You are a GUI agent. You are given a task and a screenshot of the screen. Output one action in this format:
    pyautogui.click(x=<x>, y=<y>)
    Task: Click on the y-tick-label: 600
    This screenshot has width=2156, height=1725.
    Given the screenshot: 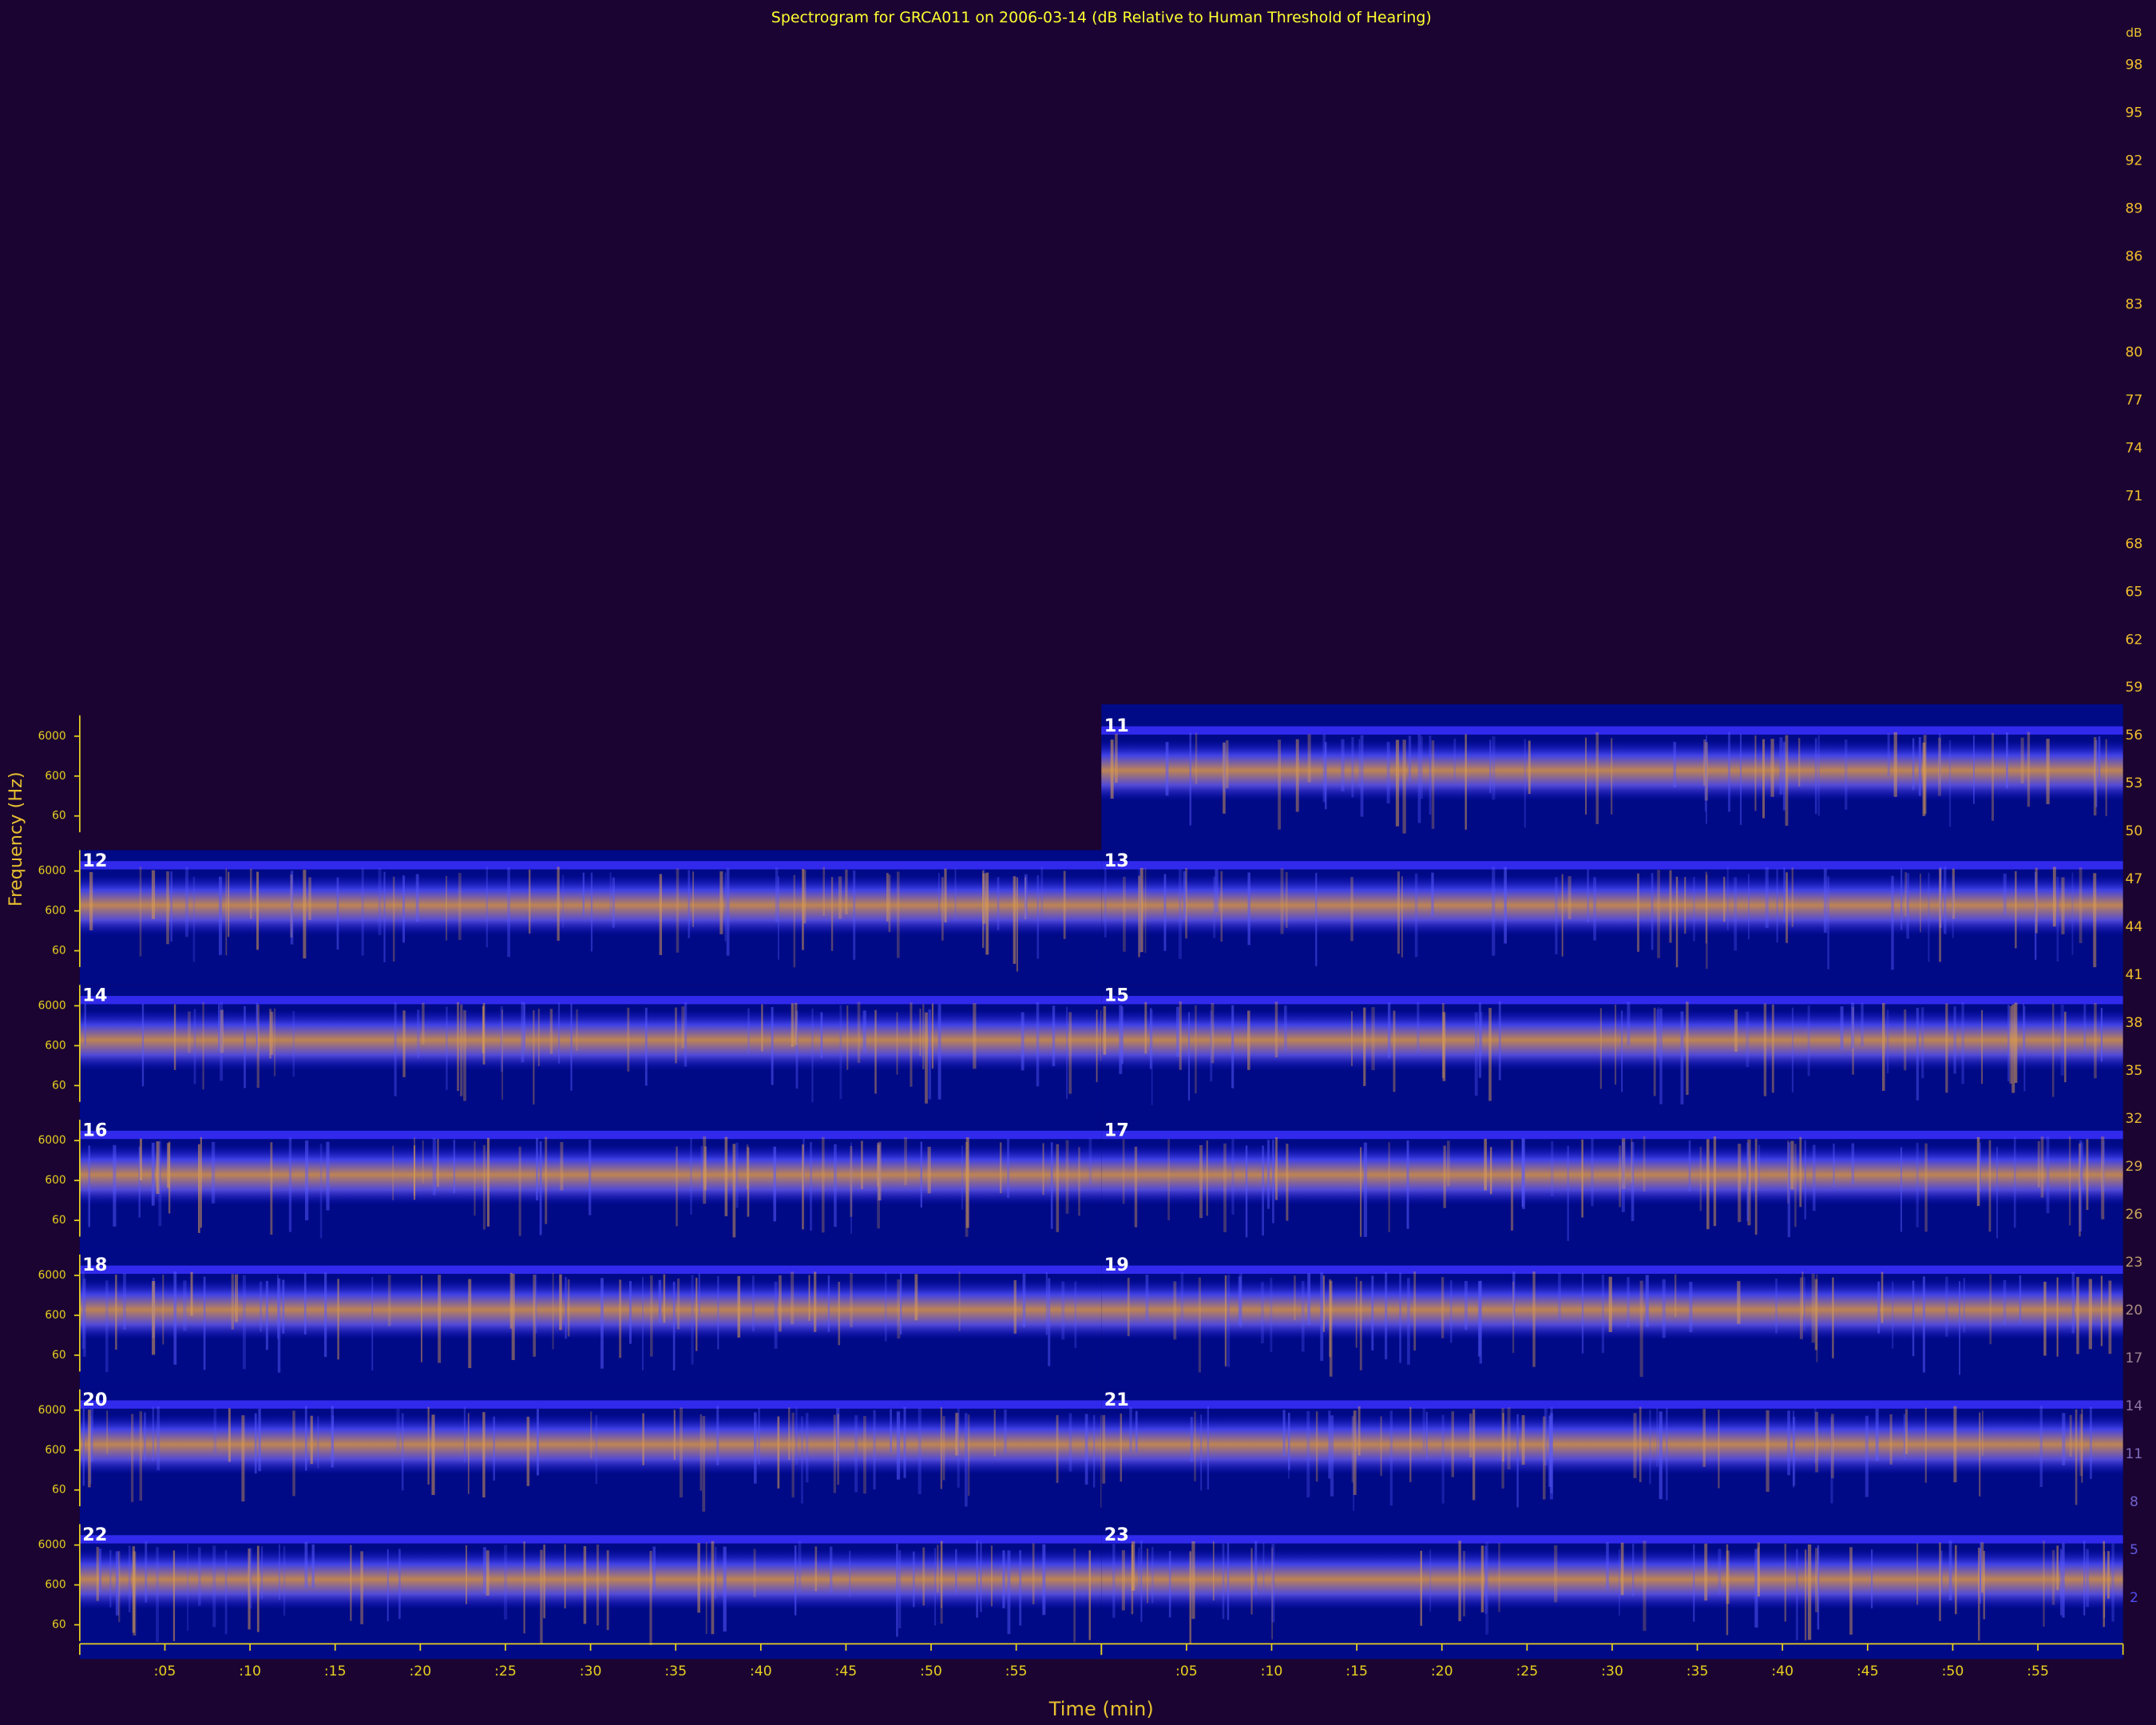 What is the action you would take?
    pyautogui.click(x=55, y=1181)
    